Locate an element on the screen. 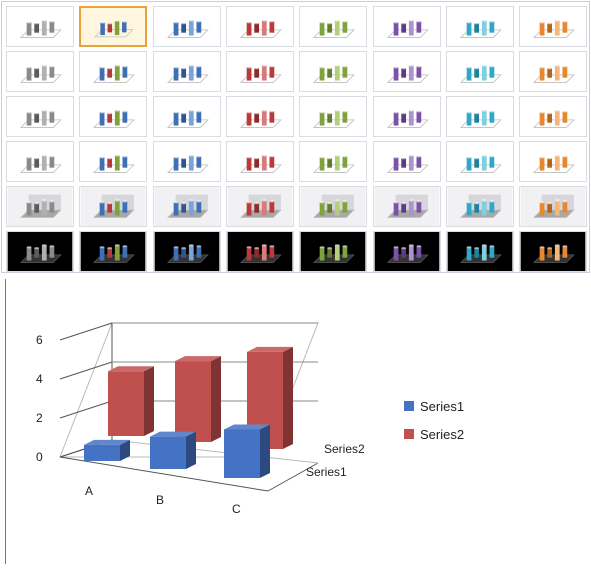 The image size is (591, 576). legend-swatch is located at coordinates (409, 406).